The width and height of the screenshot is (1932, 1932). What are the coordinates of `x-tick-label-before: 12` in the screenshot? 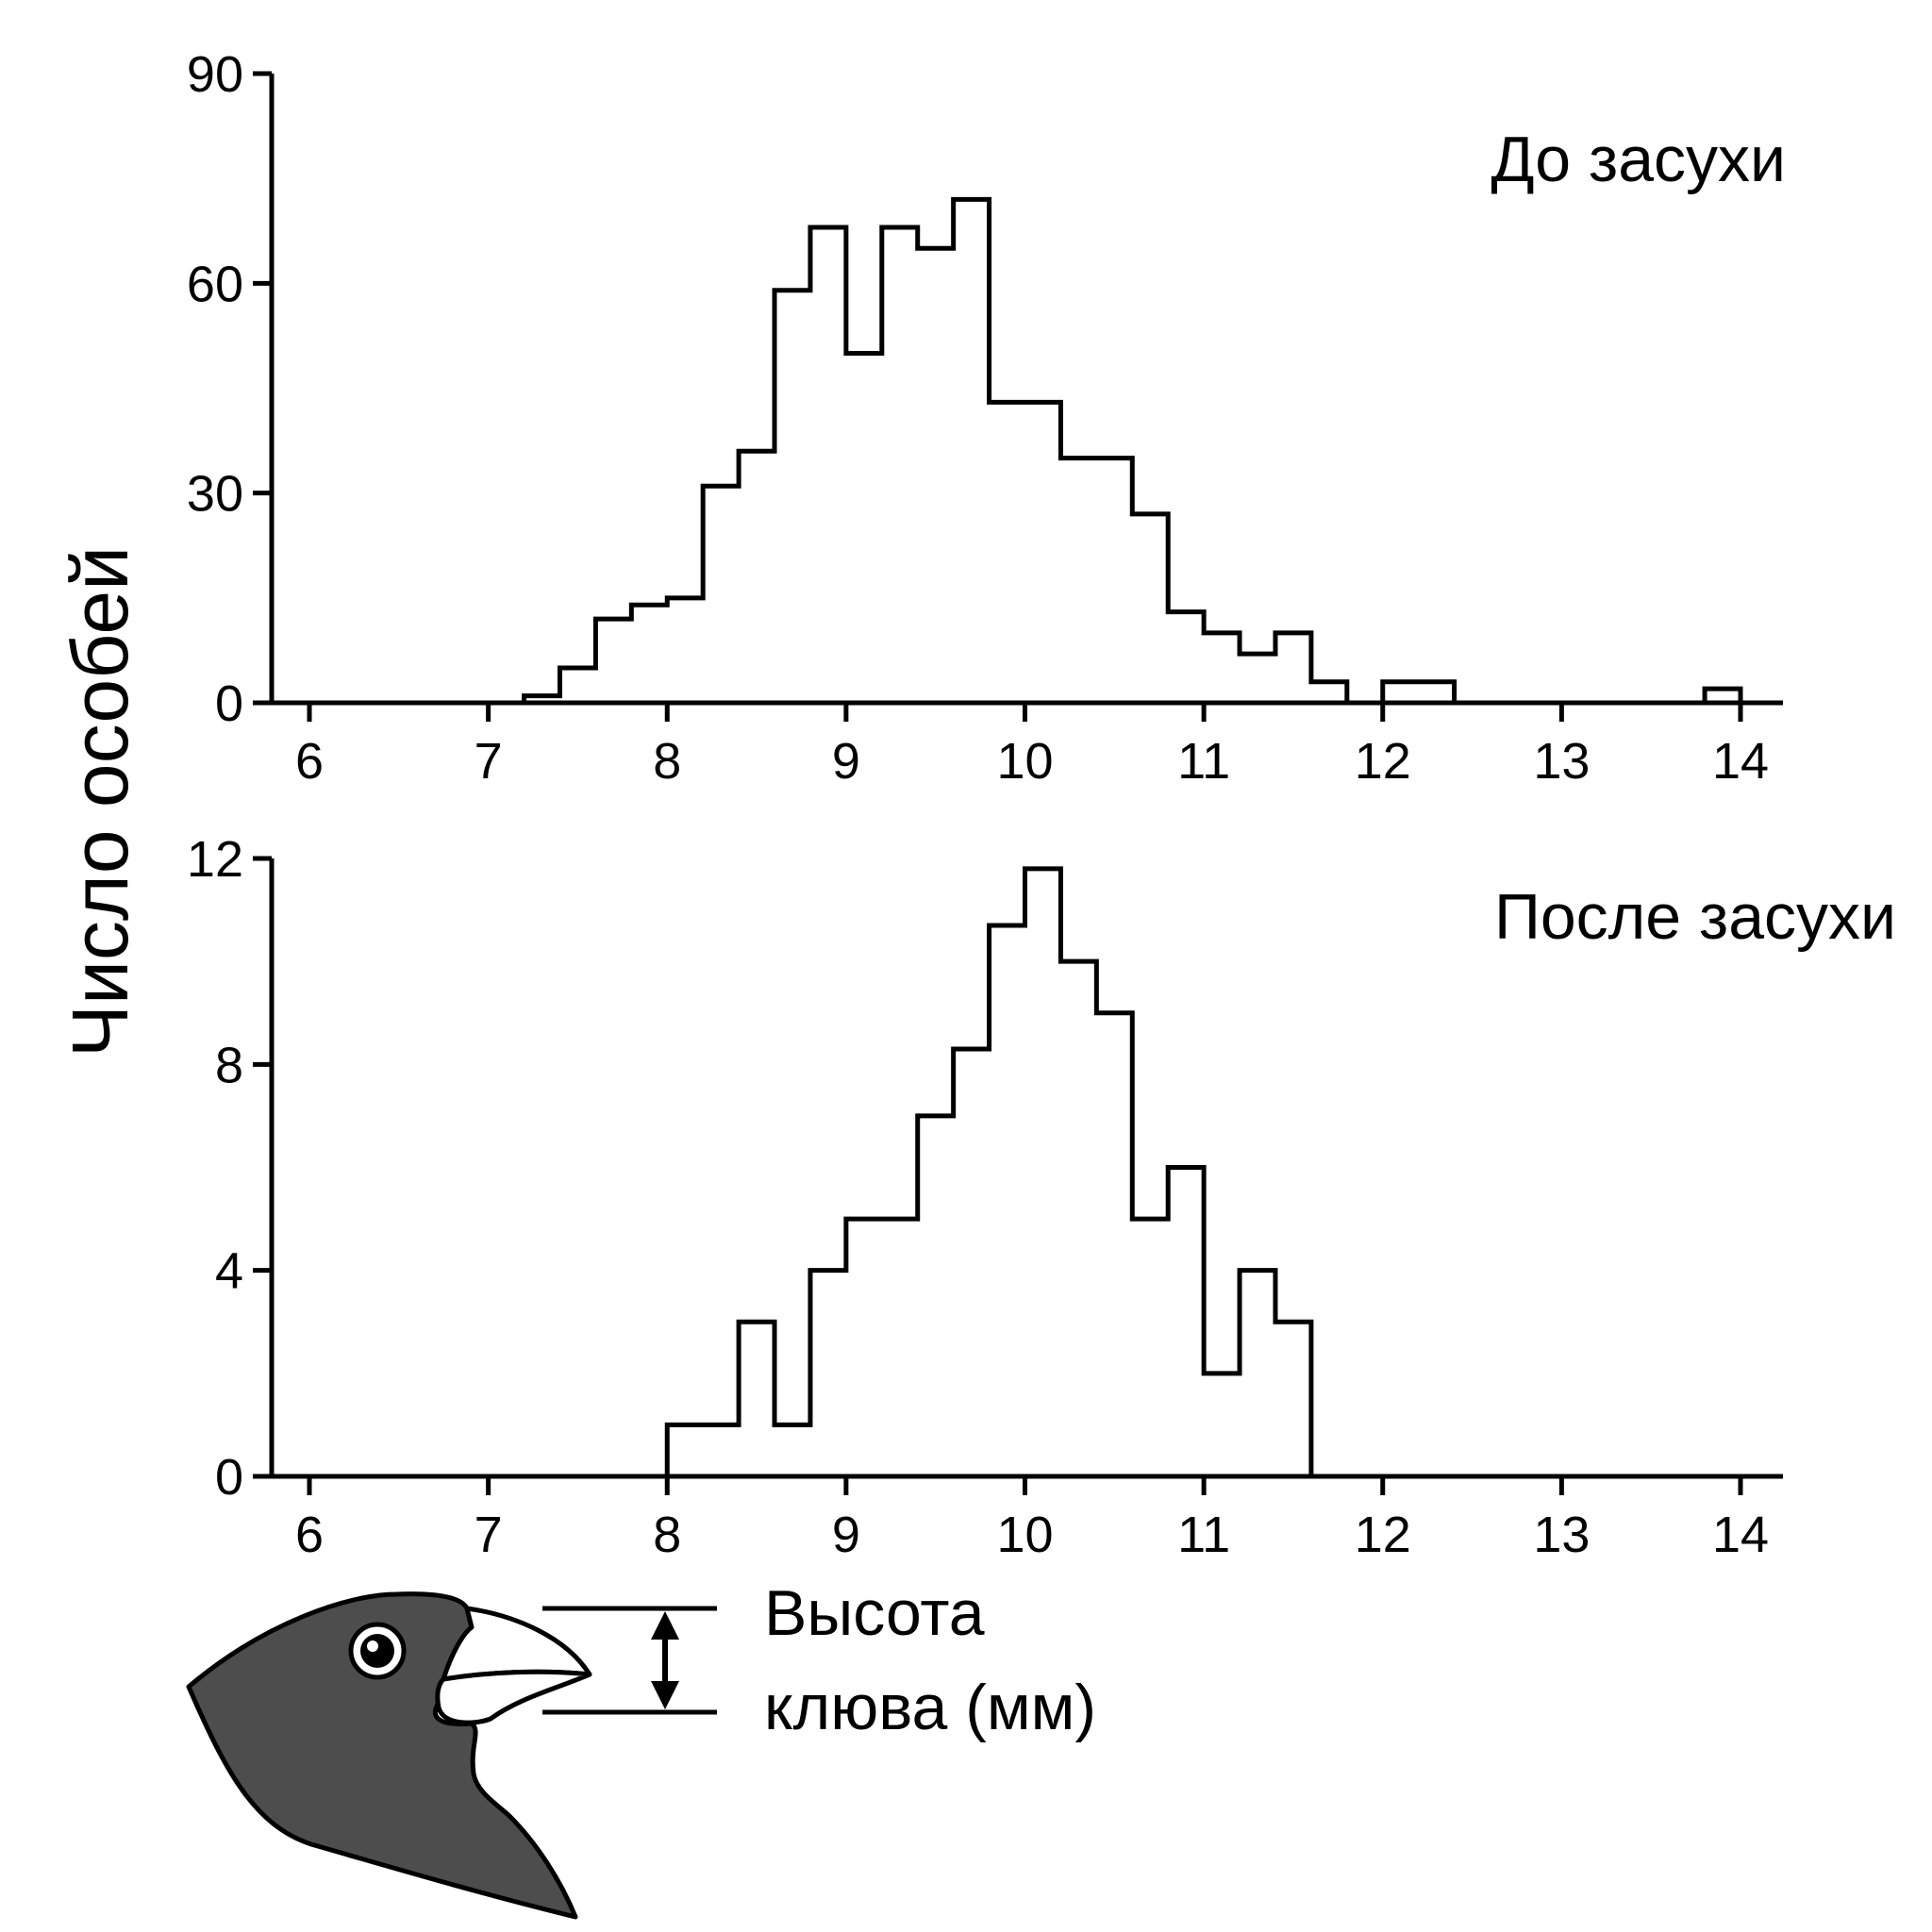 It's located at (1383, 762).